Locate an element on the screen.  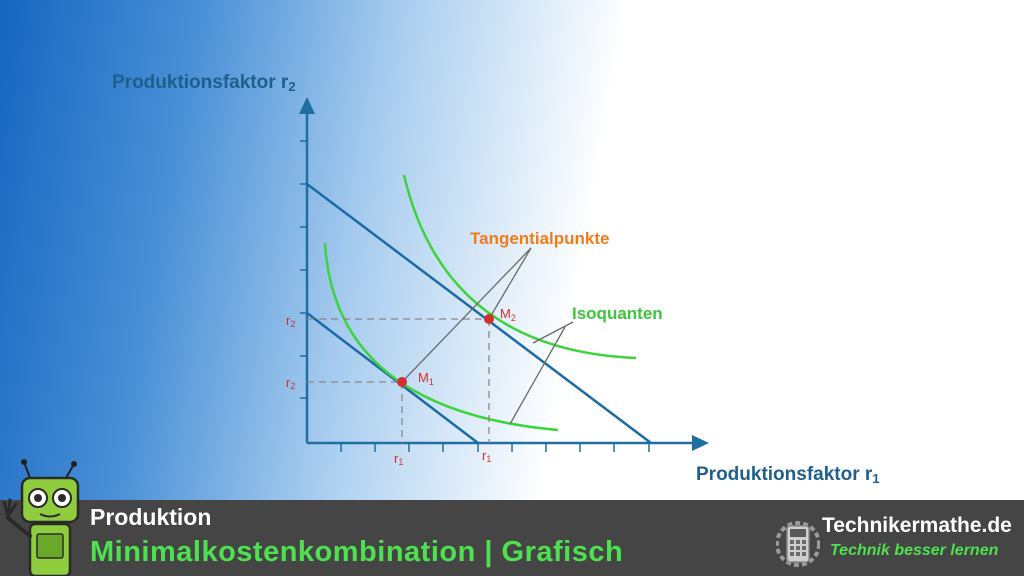
tangent-point-m1 is located at coordinates (402, 382).